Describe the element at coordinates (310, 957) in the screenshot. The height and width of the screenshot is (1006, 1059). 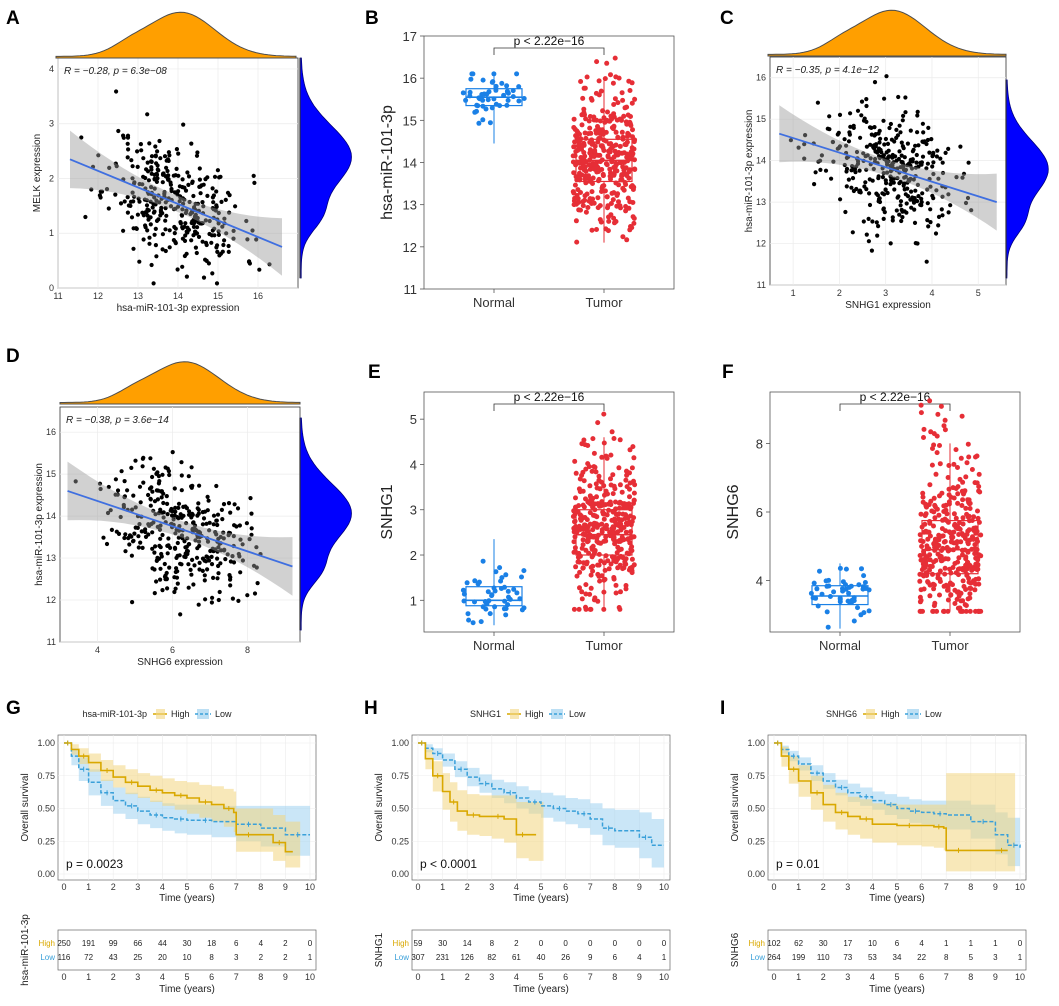
I see `risk-number: 1` at that location.